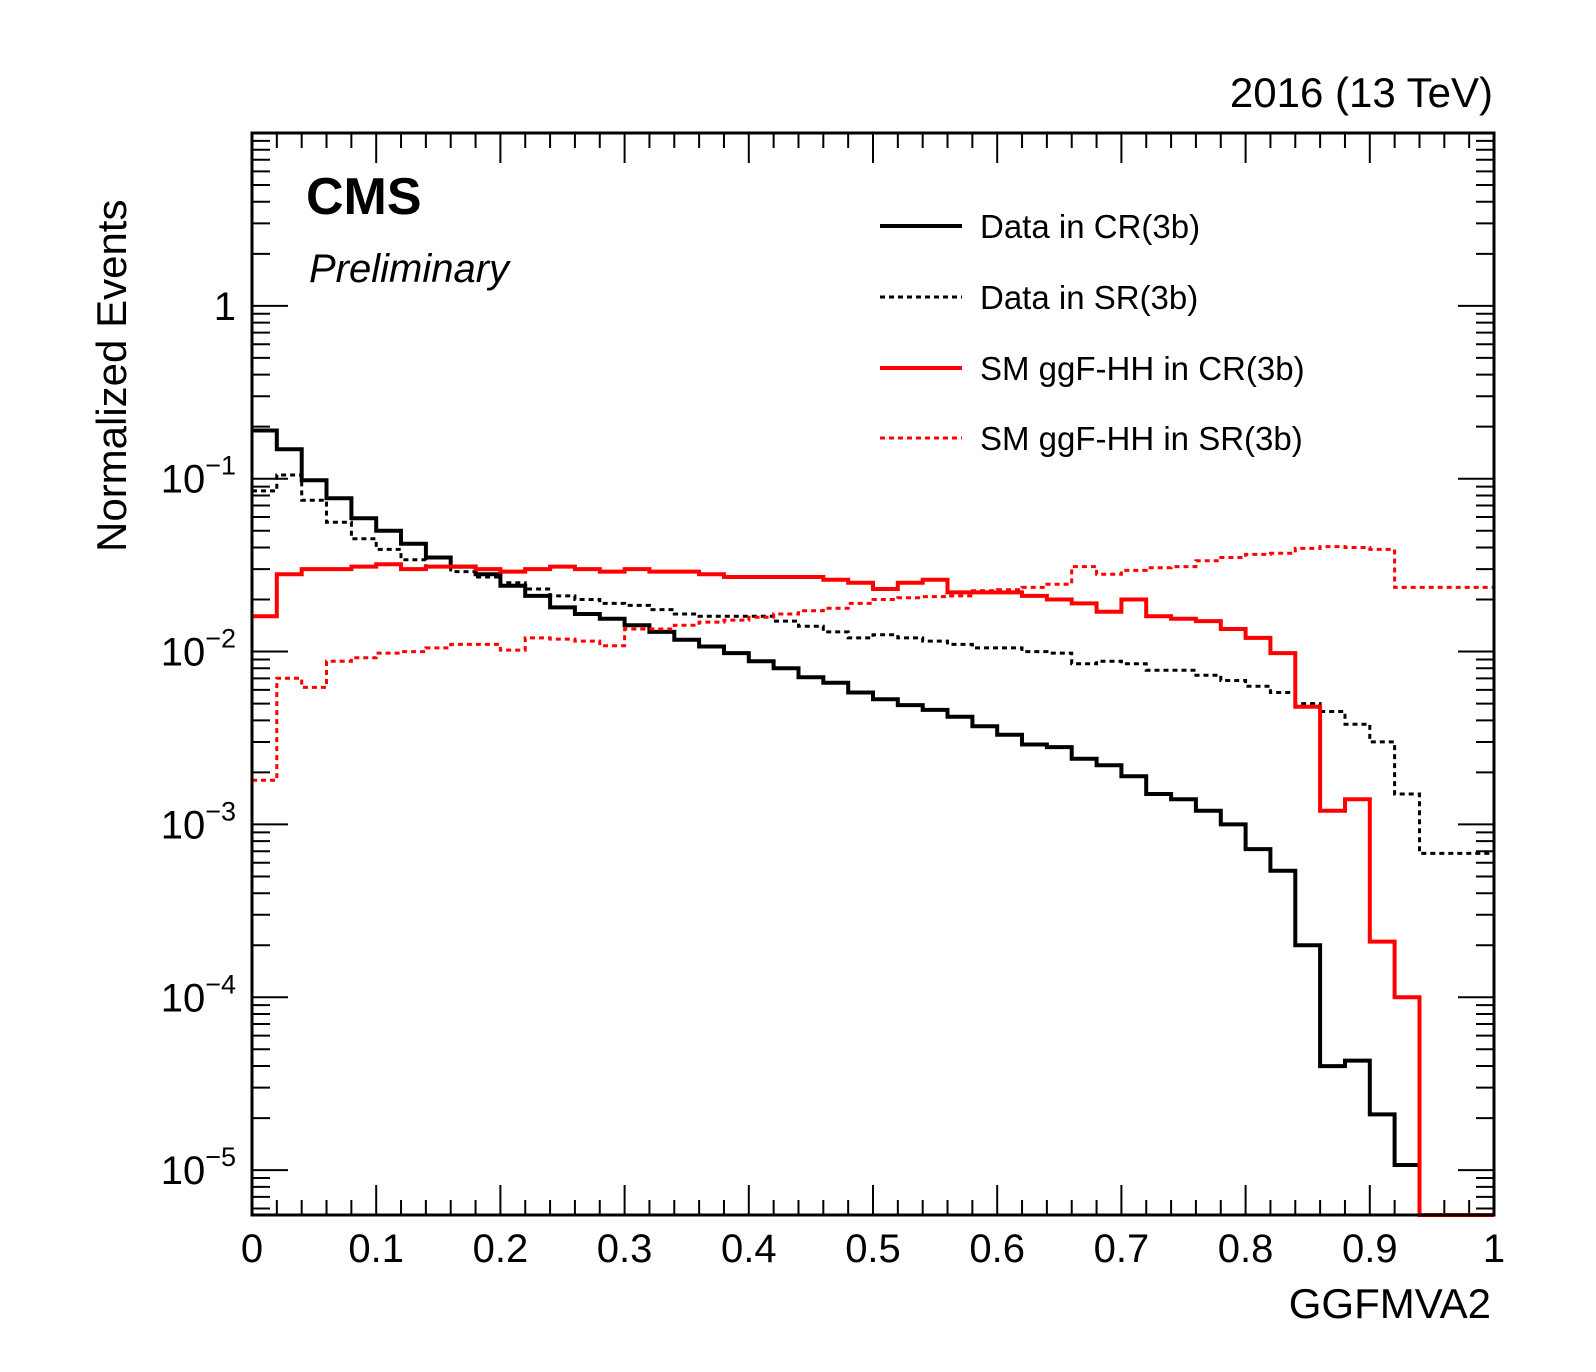 The height and width of the screenshot is (1372, 1596). Describe the element at coordinates (198, 739) in the screenshot. I see `y-tick-labels: 10⁻⁵ 10⁻⁴ 10⁻³ 10⁻² 10⁻¹ 1` at that location.